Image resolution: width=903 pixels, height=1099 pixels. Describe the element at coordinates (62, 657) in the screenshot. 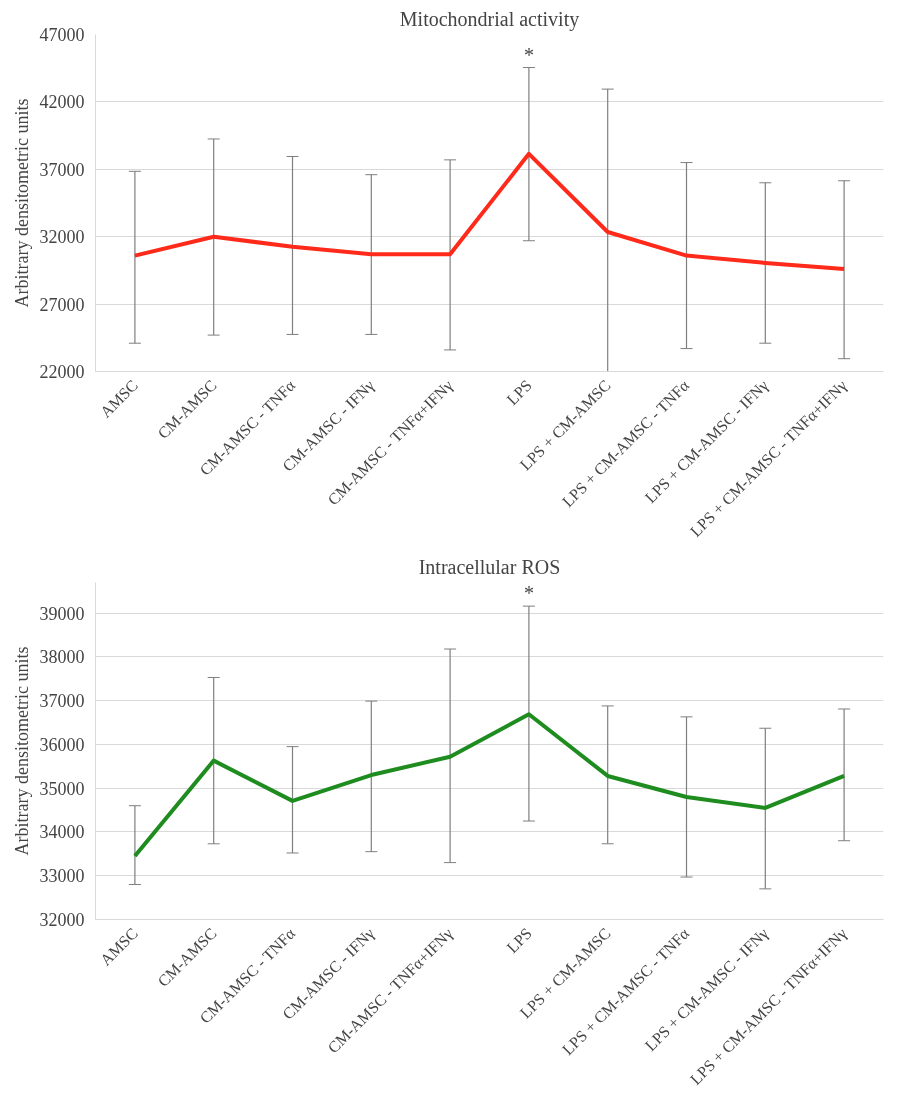

I see `y-tick-label: 38000` at that location.